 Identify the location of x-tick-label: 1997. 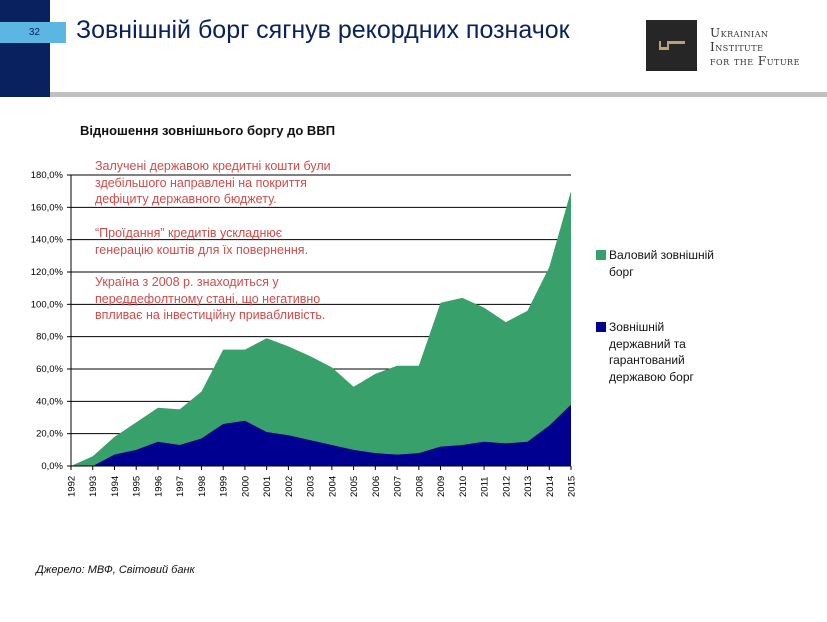
(180, 486).